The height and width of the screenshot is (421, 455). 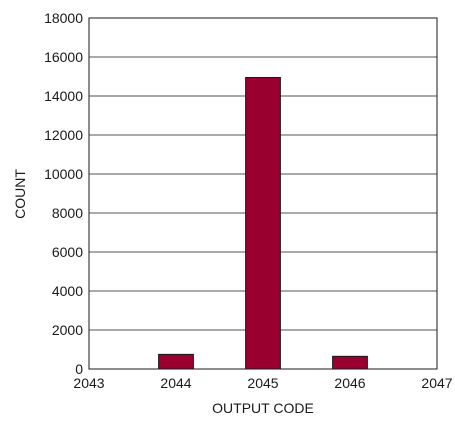 What do you see at coordinates (436, 383) in the screenshot?
I see `x-tick-label: 2047` at bounding box center [436, 383].